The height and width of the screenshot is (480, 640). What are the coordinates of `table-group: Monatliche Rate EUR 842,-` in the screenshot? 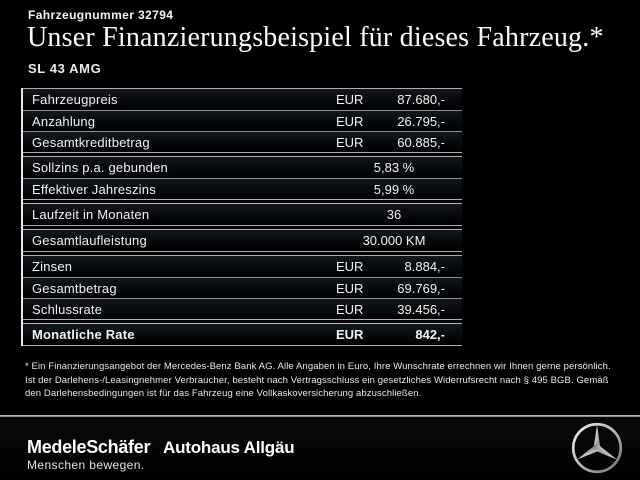 It's located at (242, 334).